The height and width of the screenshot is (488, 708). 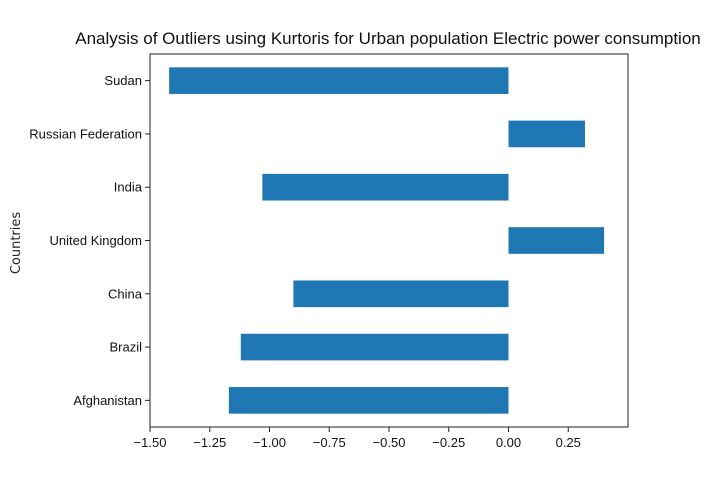 What do you see at coordinates (389, 442) in the screenshot?
I see `x-tick-label: −0.50` at bounding box center [389, 442].